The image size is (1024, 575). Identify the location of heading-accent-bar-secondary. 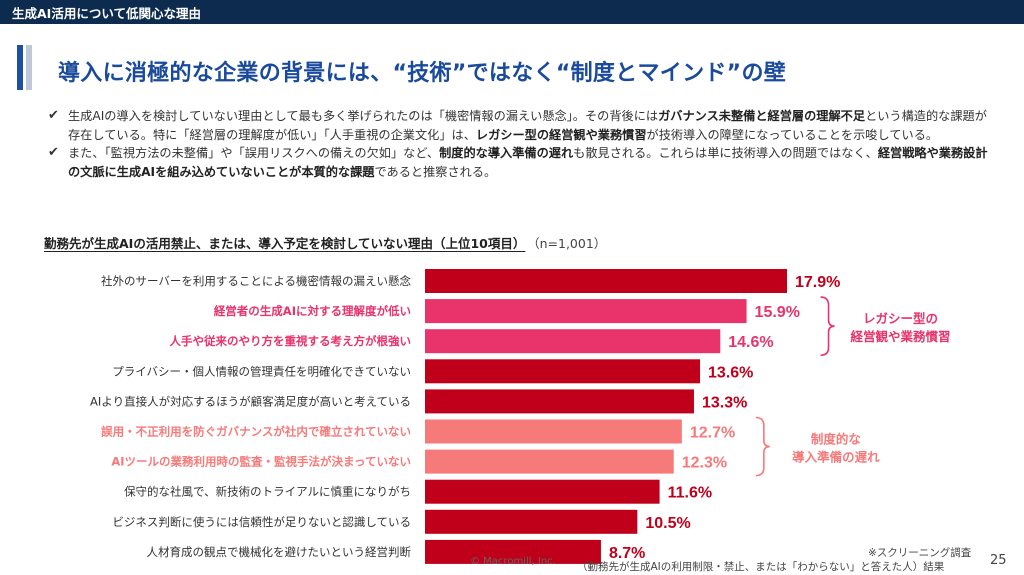
(29, 67).